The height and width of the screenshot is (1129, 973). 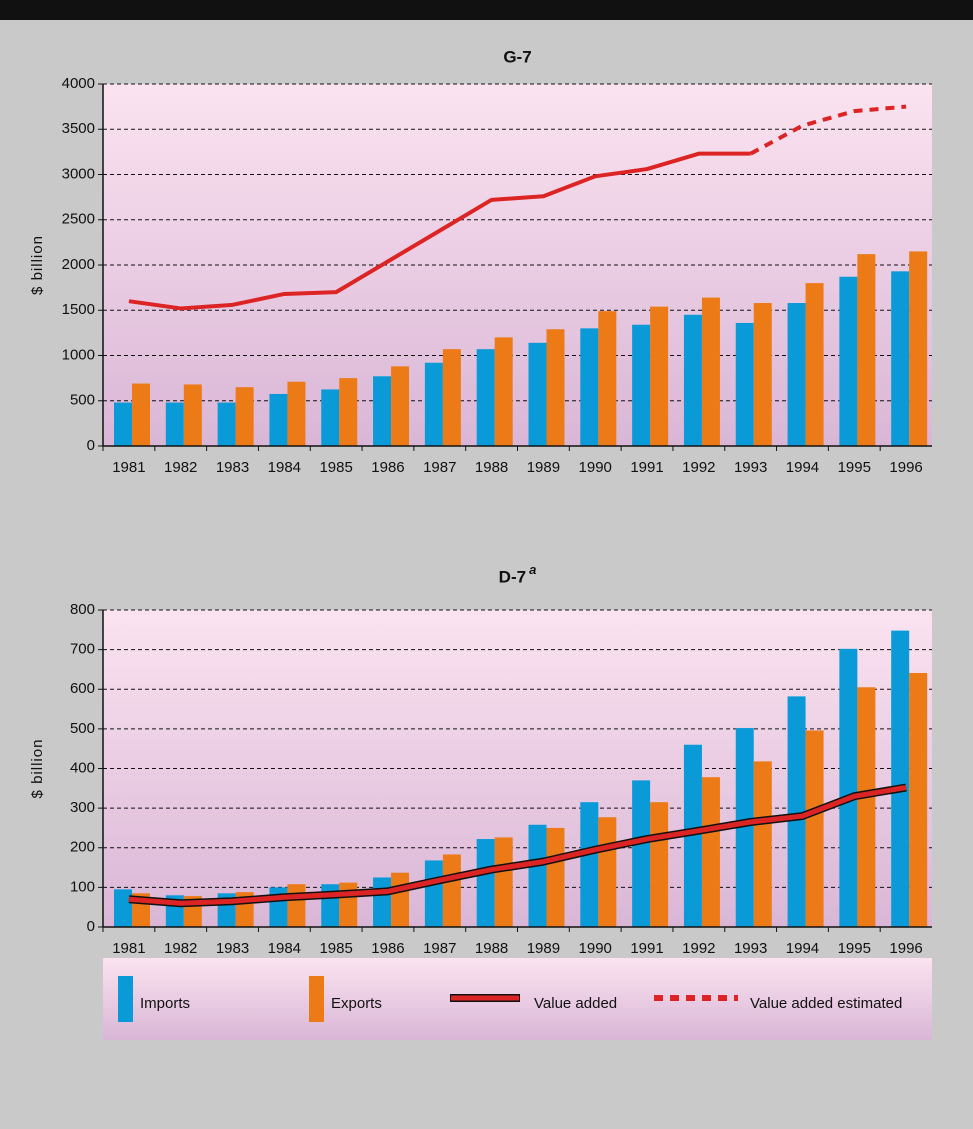 What do you see at coordinates (82, 767) in the screenshot?
I see `y-tick-label: 400` at bounding box center [82, 767].